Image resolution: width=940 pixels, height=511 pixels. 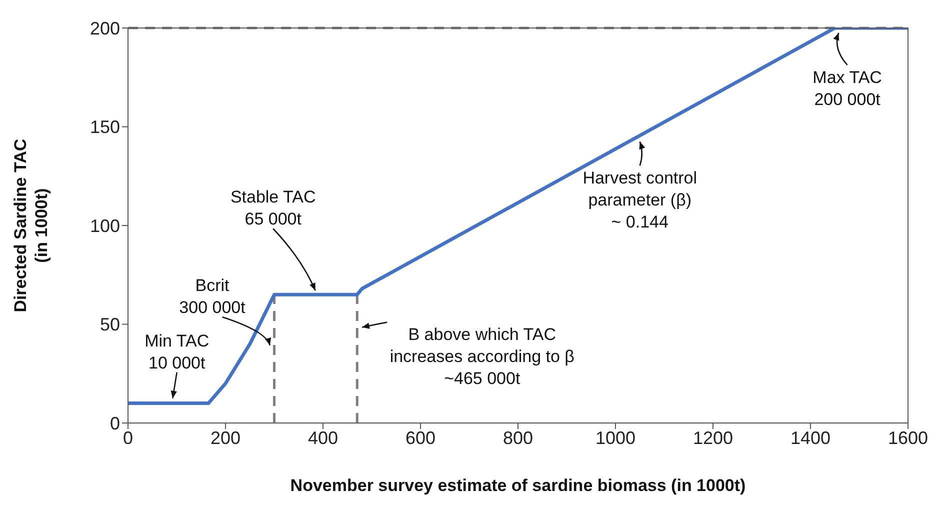 What do you see at coordinates (518, 438) in the screenshot?
I see `x-tick-label: 800` at bounding box center [518, 438].